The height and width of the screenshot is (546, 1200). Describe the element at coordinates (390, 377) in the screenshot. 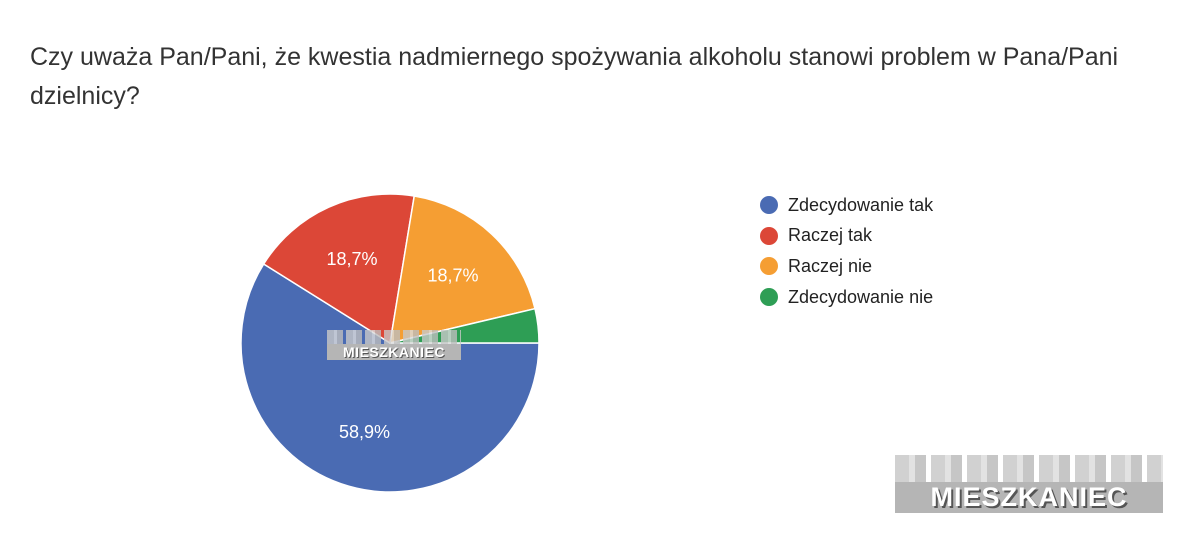

I see `pie-slice-zdecydowanie-tak` at that location.